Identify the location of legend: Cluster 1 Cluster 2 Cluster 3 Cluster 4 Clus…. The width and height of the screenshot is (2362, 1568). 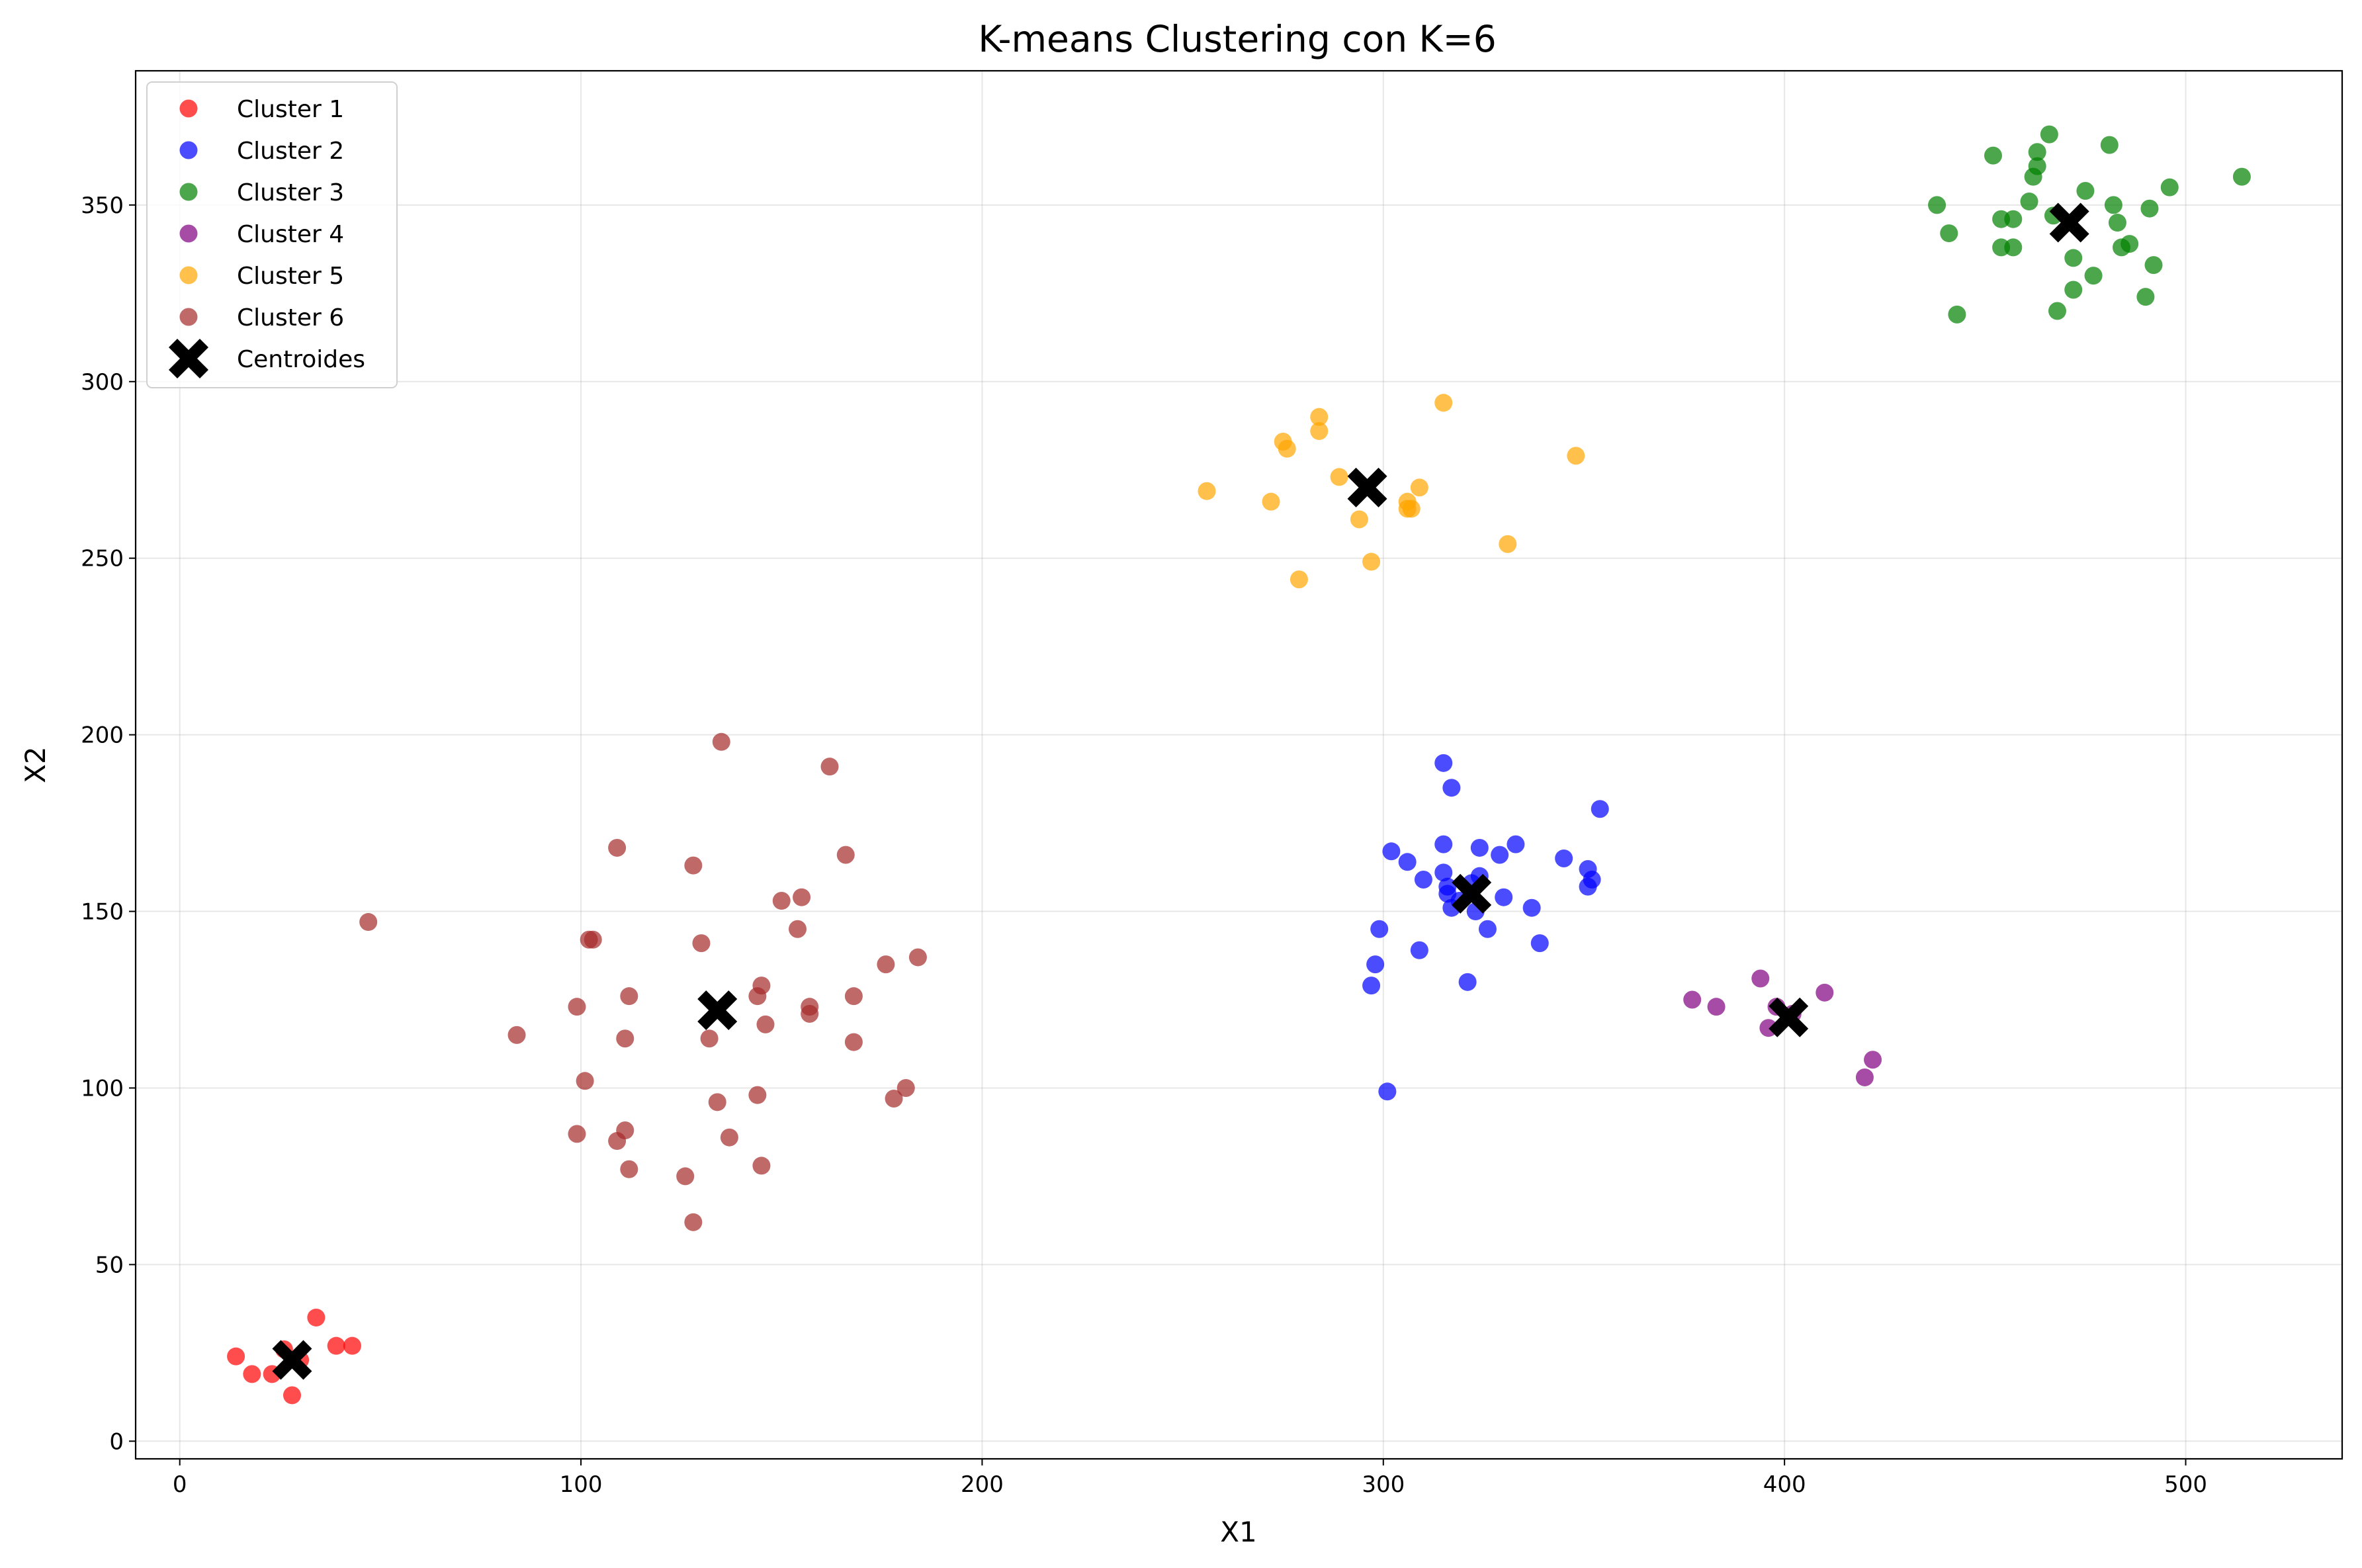
(272, 234).